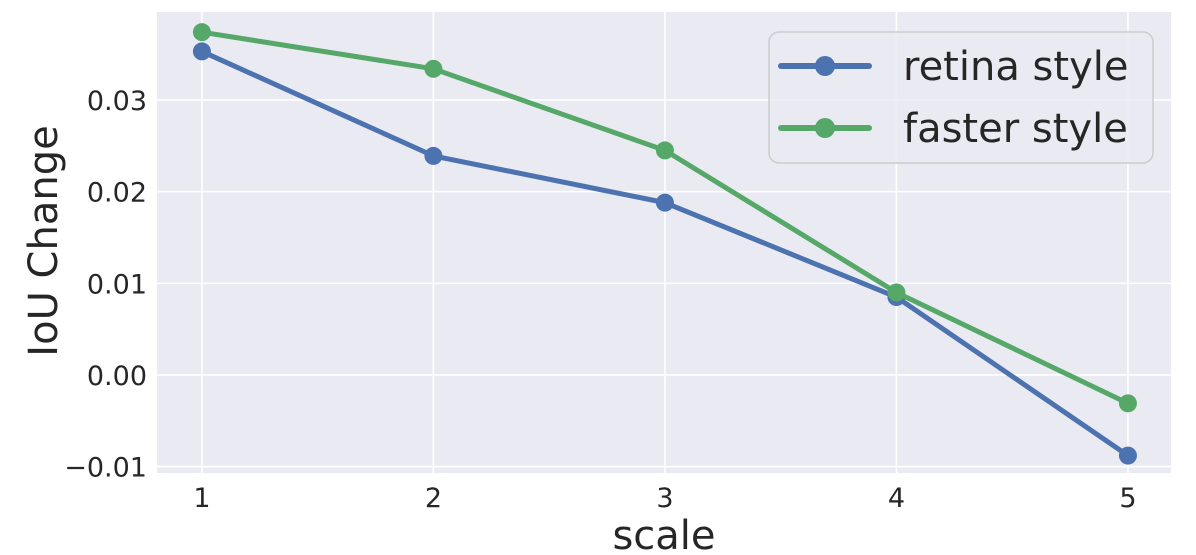 The width and height of the screenshot is (1196, 555). I want to click on x-tick-label: 3, so click(664, 498).